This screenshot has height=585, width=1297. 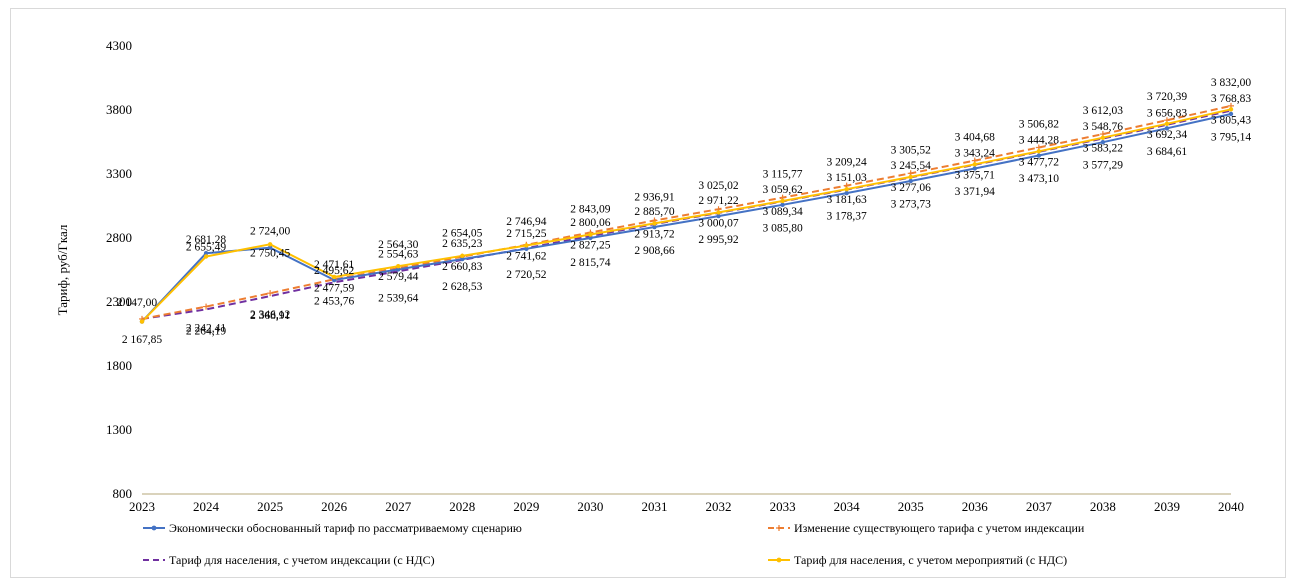 I want to click on data-label: 2 368,91, so click(x=270, y=316).